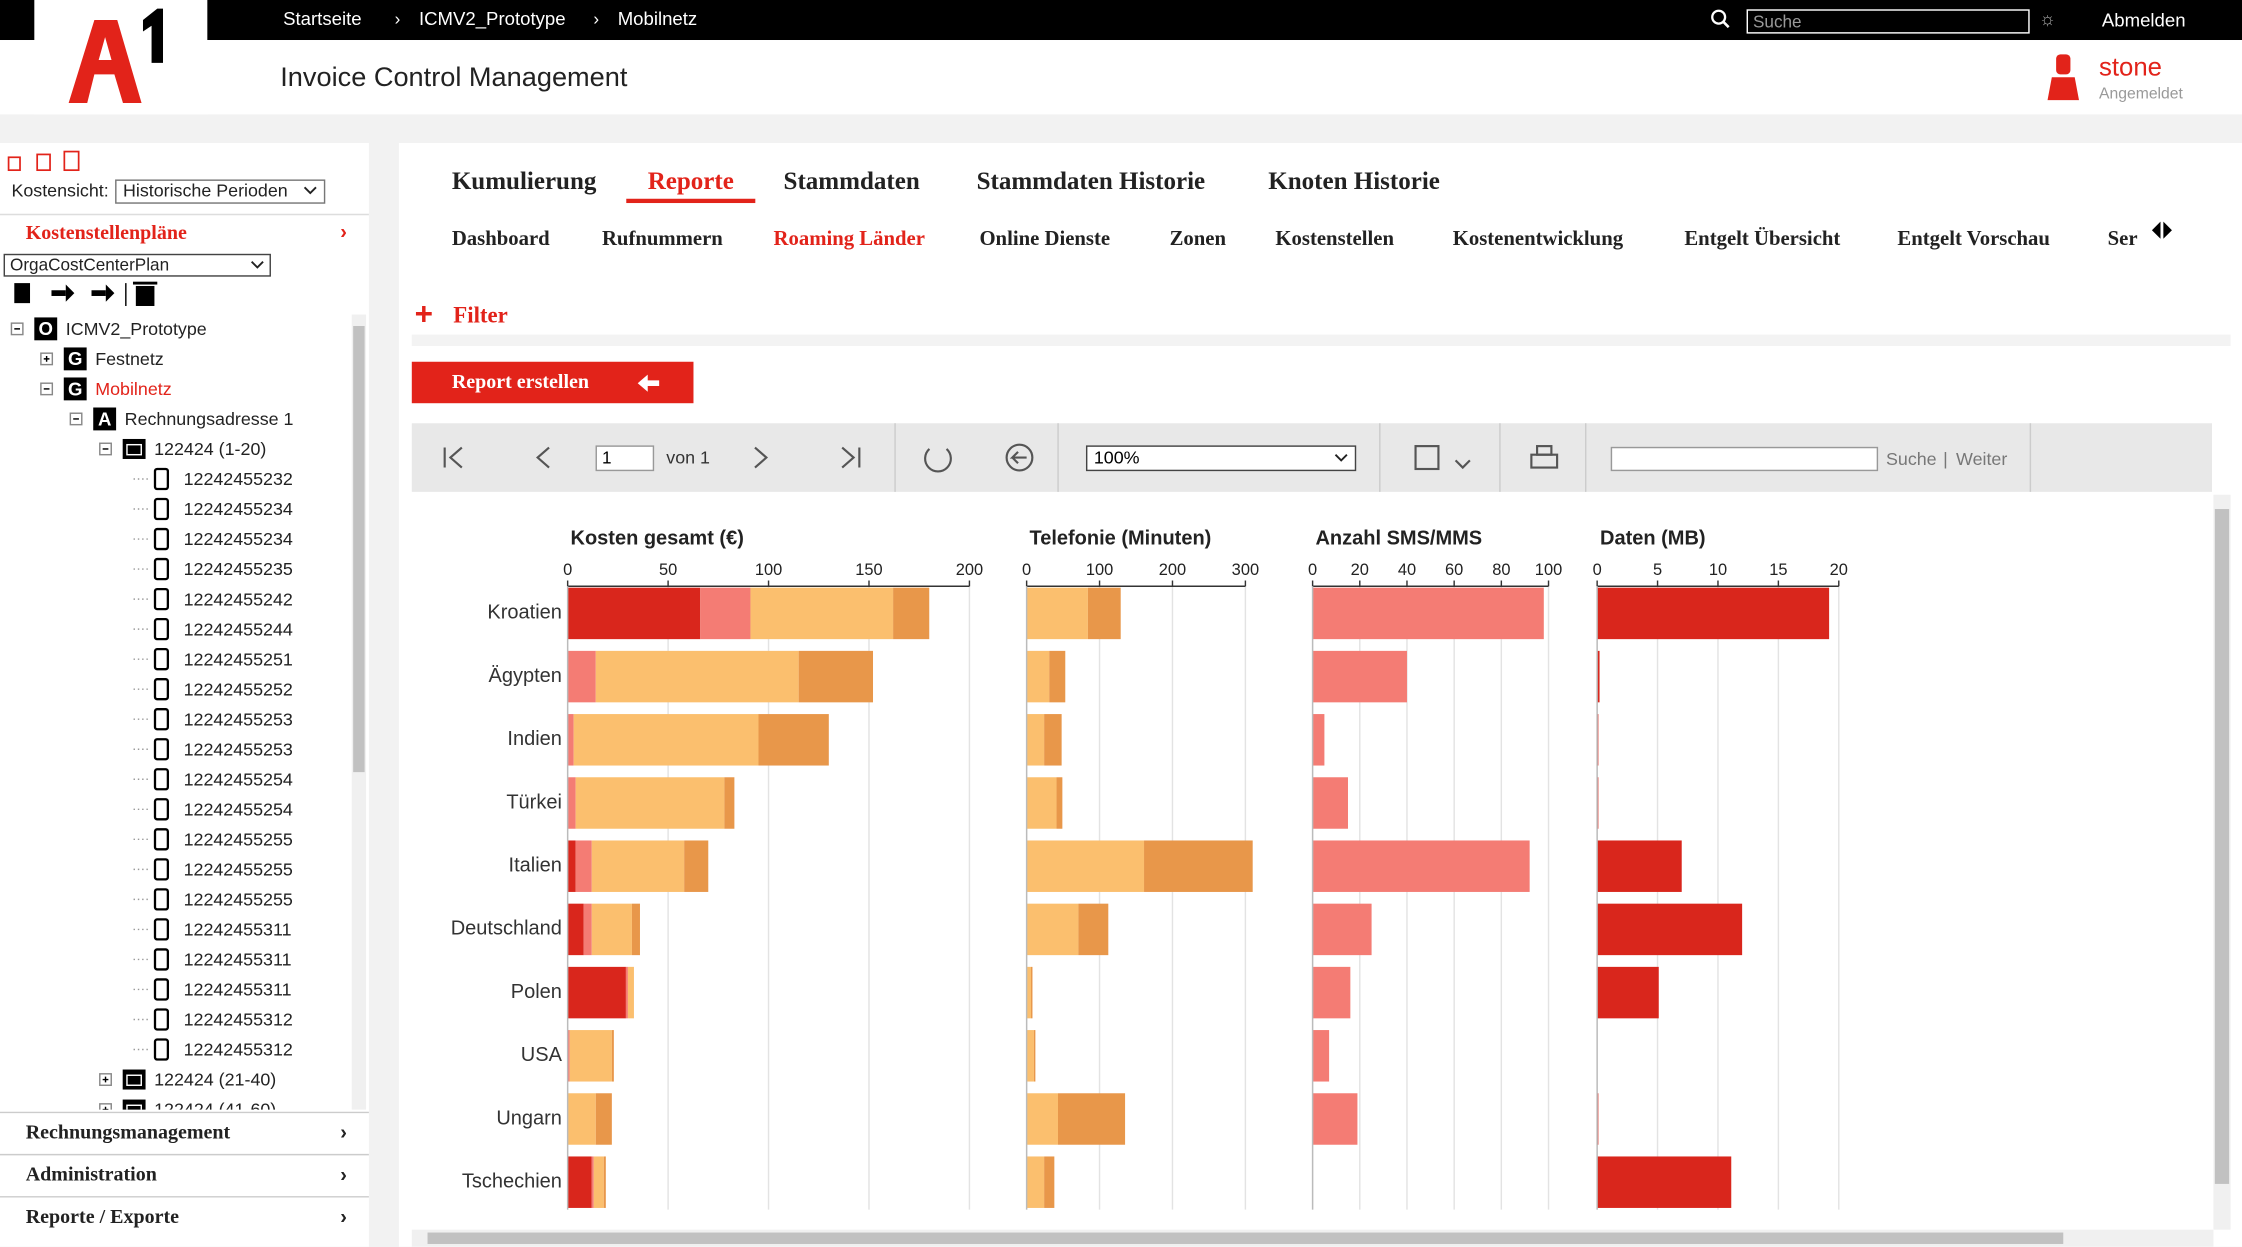  Describe the element at coordinates (691, 181) in the screenshot. I see `tab: Reporte` at that location.